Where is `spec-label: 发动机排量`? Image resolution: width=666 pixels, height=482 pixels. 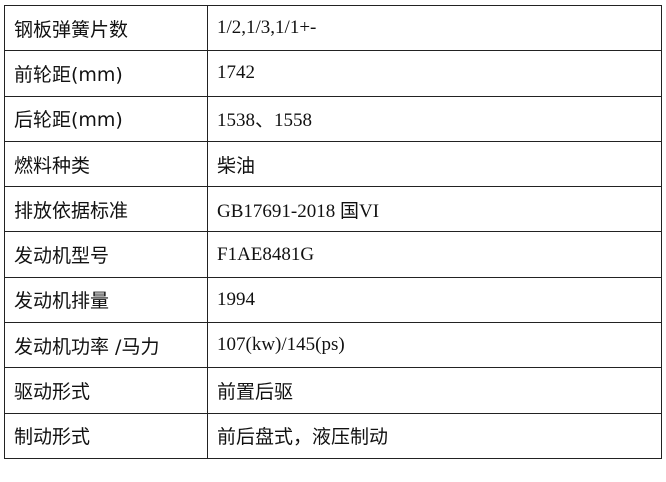
spec-label: 发动机排量 is located at coordinates (106, 300).